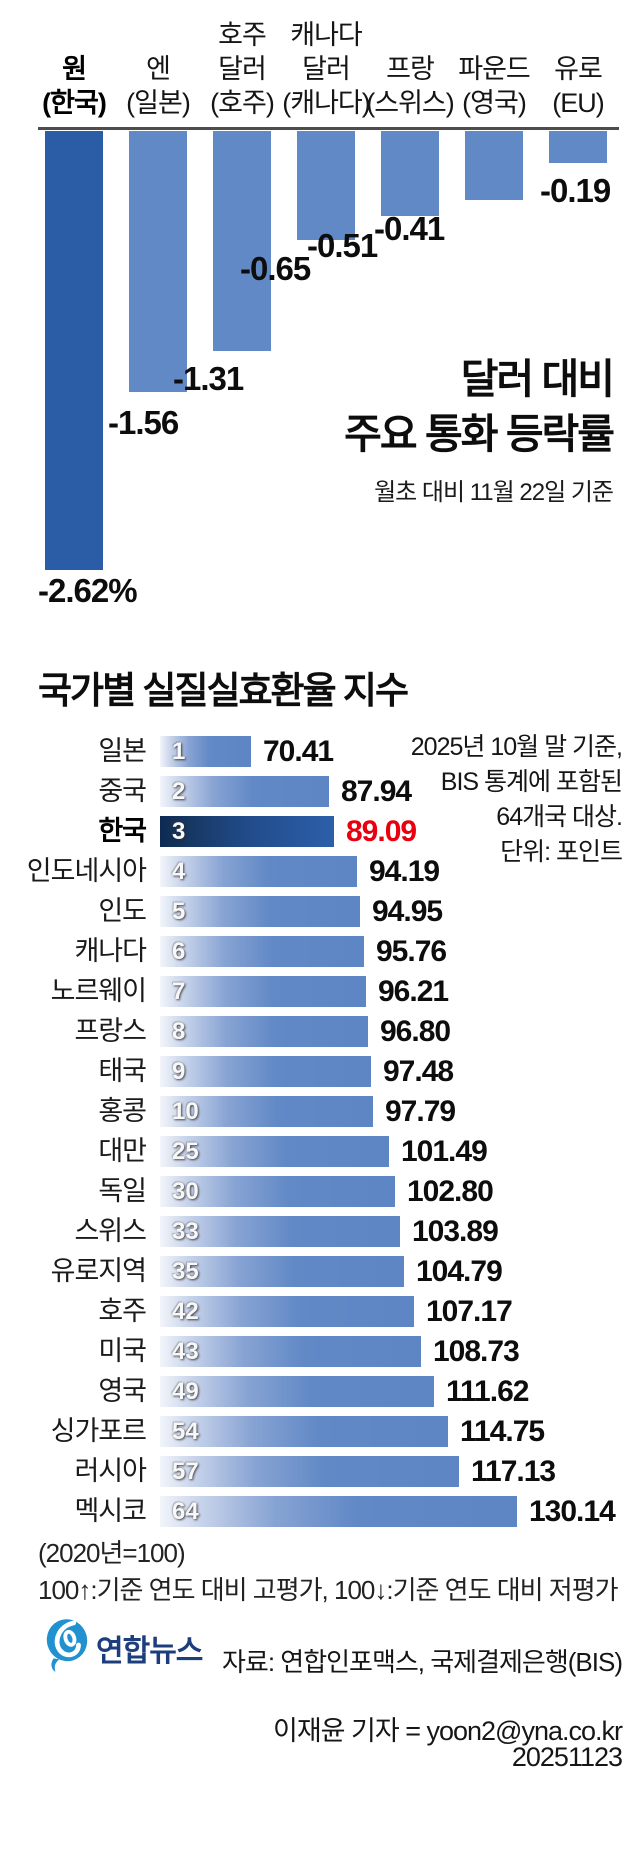 Image resolution: width=640 pixels, height=1852 pixels. What do you see at coordinates (179, 951) in the screenshot?
I see `rank-badge: 6` at bounding box center [179, 951].